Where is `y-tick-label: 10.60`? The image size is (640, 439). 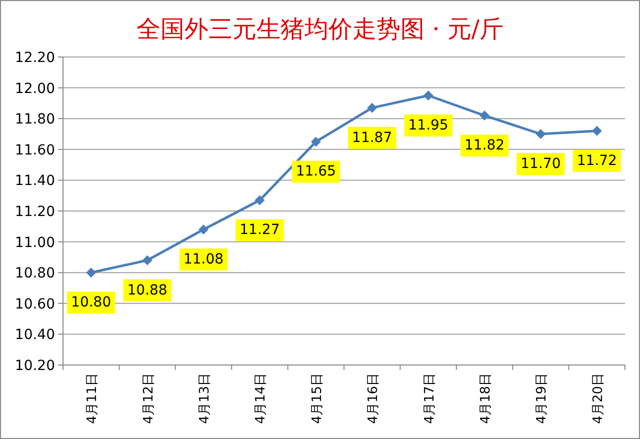 y-tick-label: 10.60 is located at coordinates (34, 304).